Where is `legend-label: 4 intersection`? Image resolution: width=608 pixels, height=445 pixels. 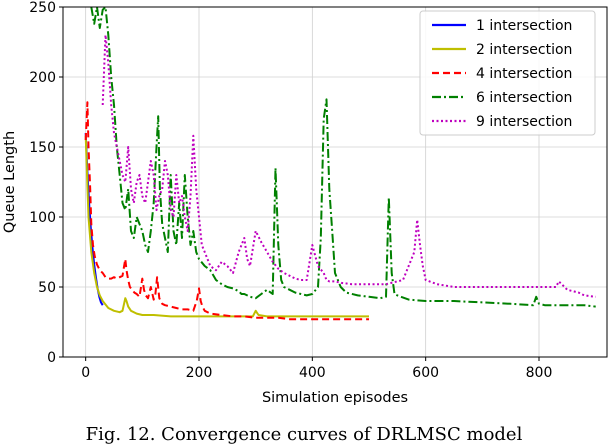
legend-label: 4 intersection is located at coordinates (524, 74).